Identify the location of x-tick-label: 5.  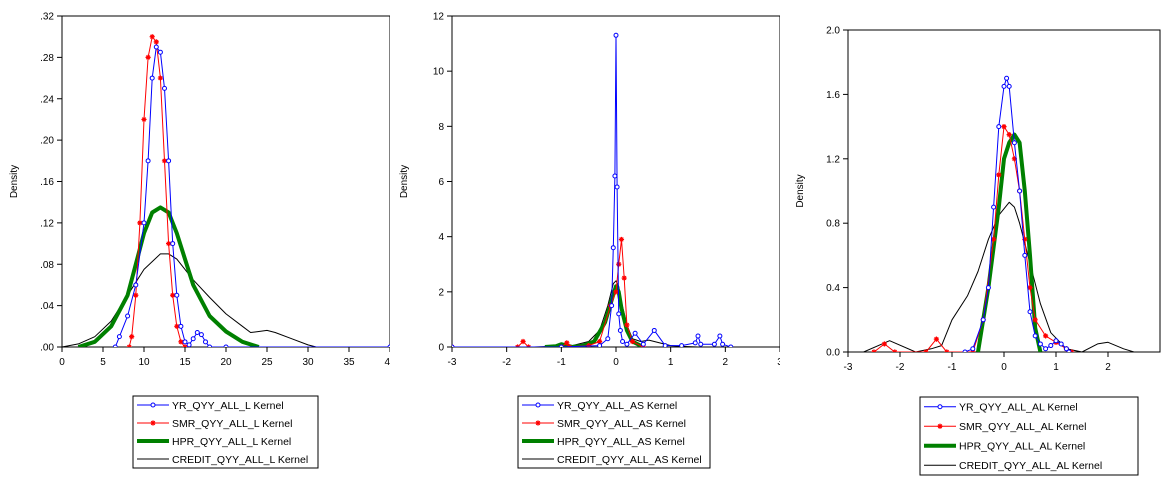
(103, 362).